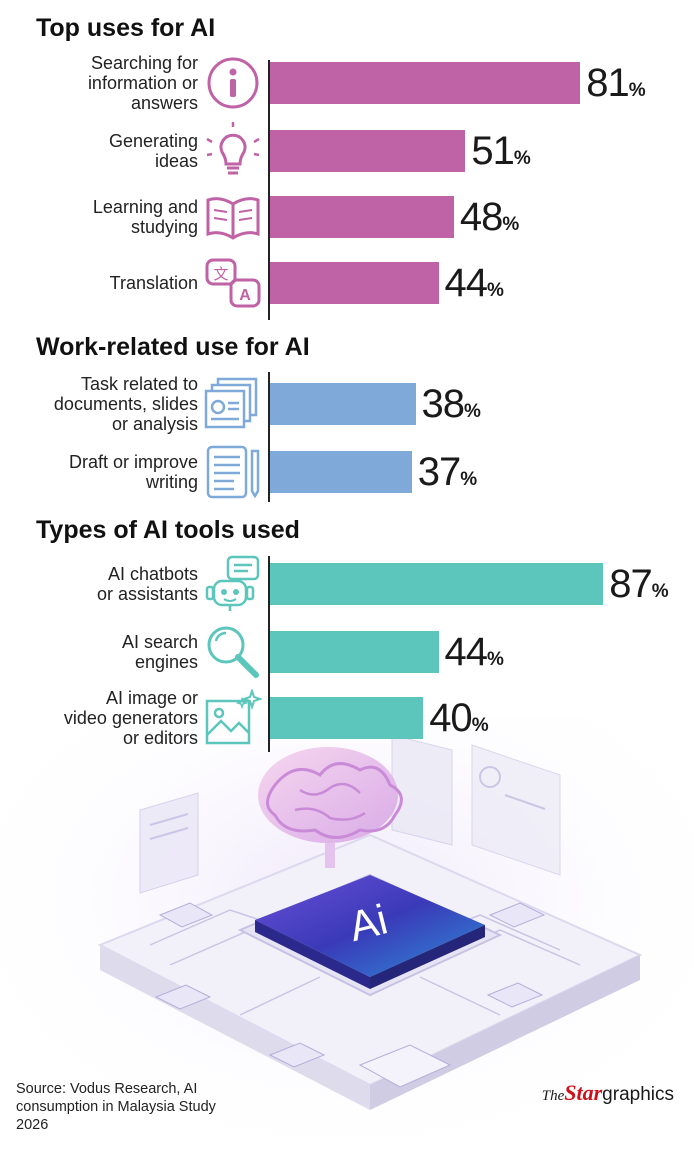 The height and width of the screenshot is (1175, 694). Describe the element at coordinates (139, 384) in the screenshot. I see `bar-label-line: Task related to` at that location.